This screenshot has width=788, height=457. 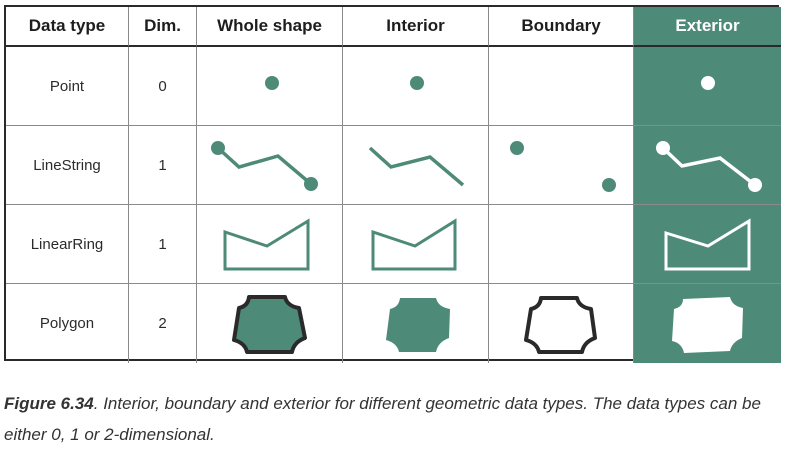 I want to click on row-linearring-dim: 1, so click(x=163, y=244).